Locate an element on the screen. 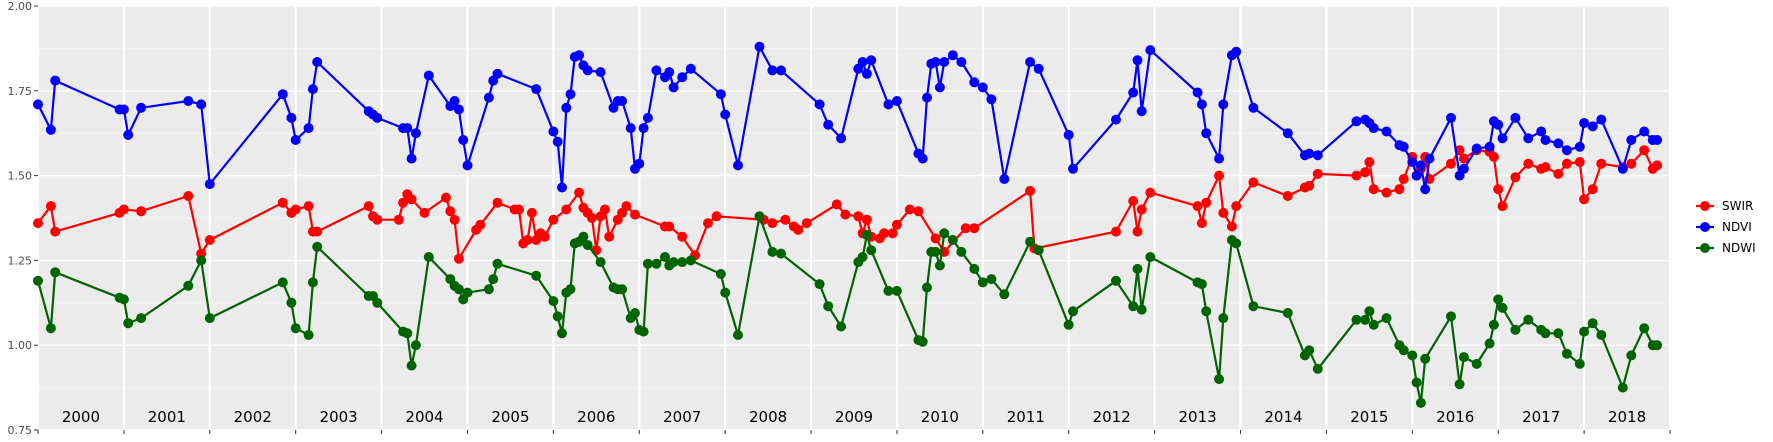 Image resolution: width=1773 pixels, height=442 pixels. year-label: 2018 is located at coordinates (1627, 417).